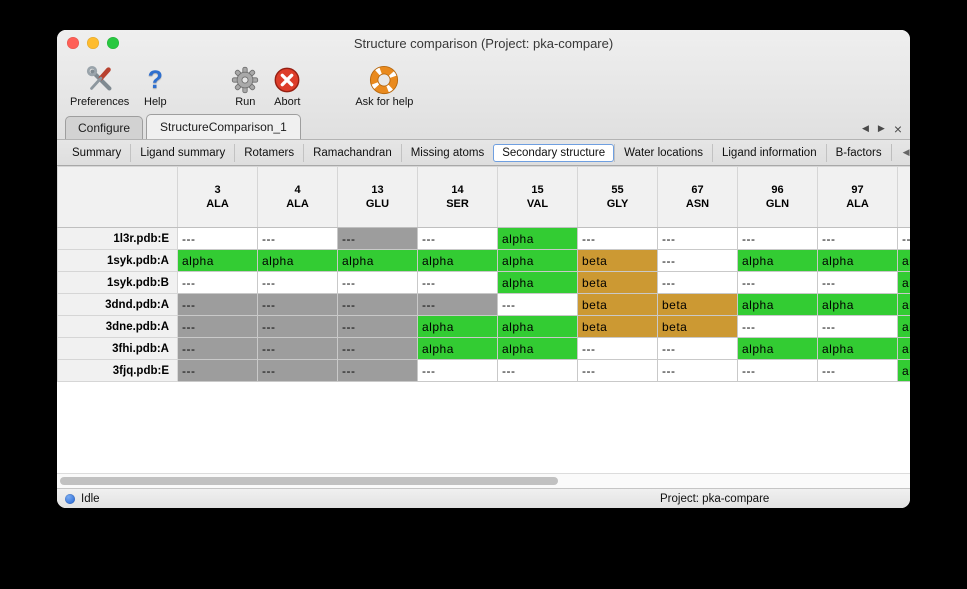  Describe the element at coordinates (99, 86) in the screenshot. I see `toolbar-button-preferences: Preferences` at that location.